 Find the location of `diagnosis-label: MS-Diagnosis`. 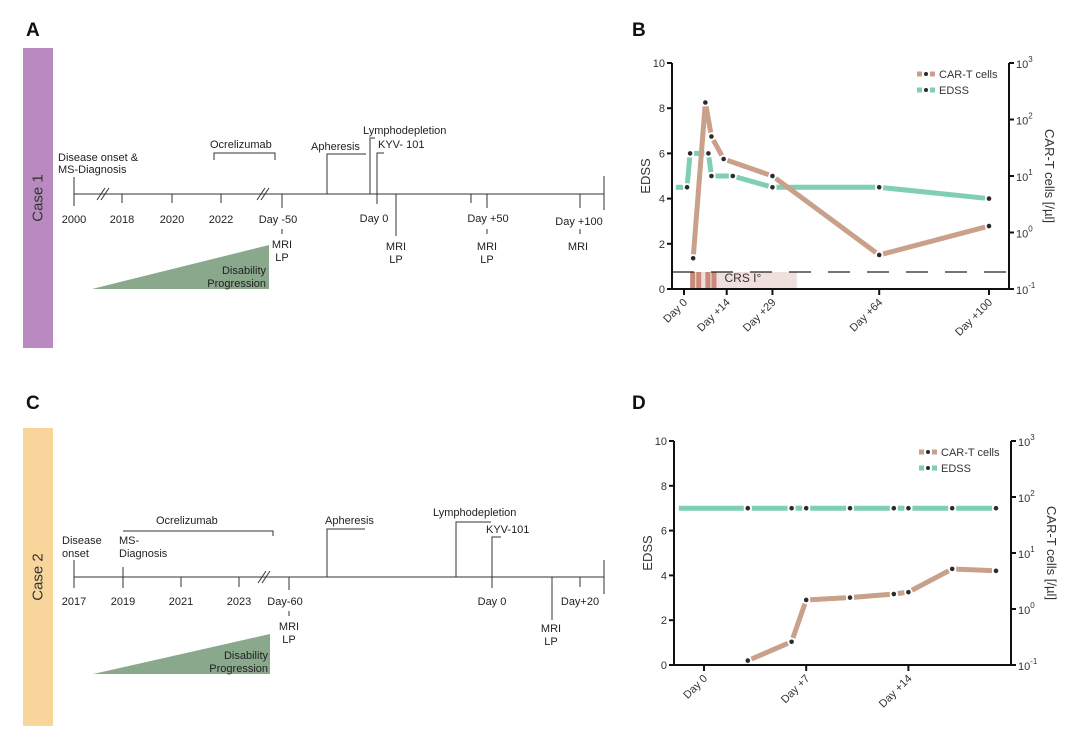

diagnosis-label: MS-Diagnosis is located at coordinates (92, 170).